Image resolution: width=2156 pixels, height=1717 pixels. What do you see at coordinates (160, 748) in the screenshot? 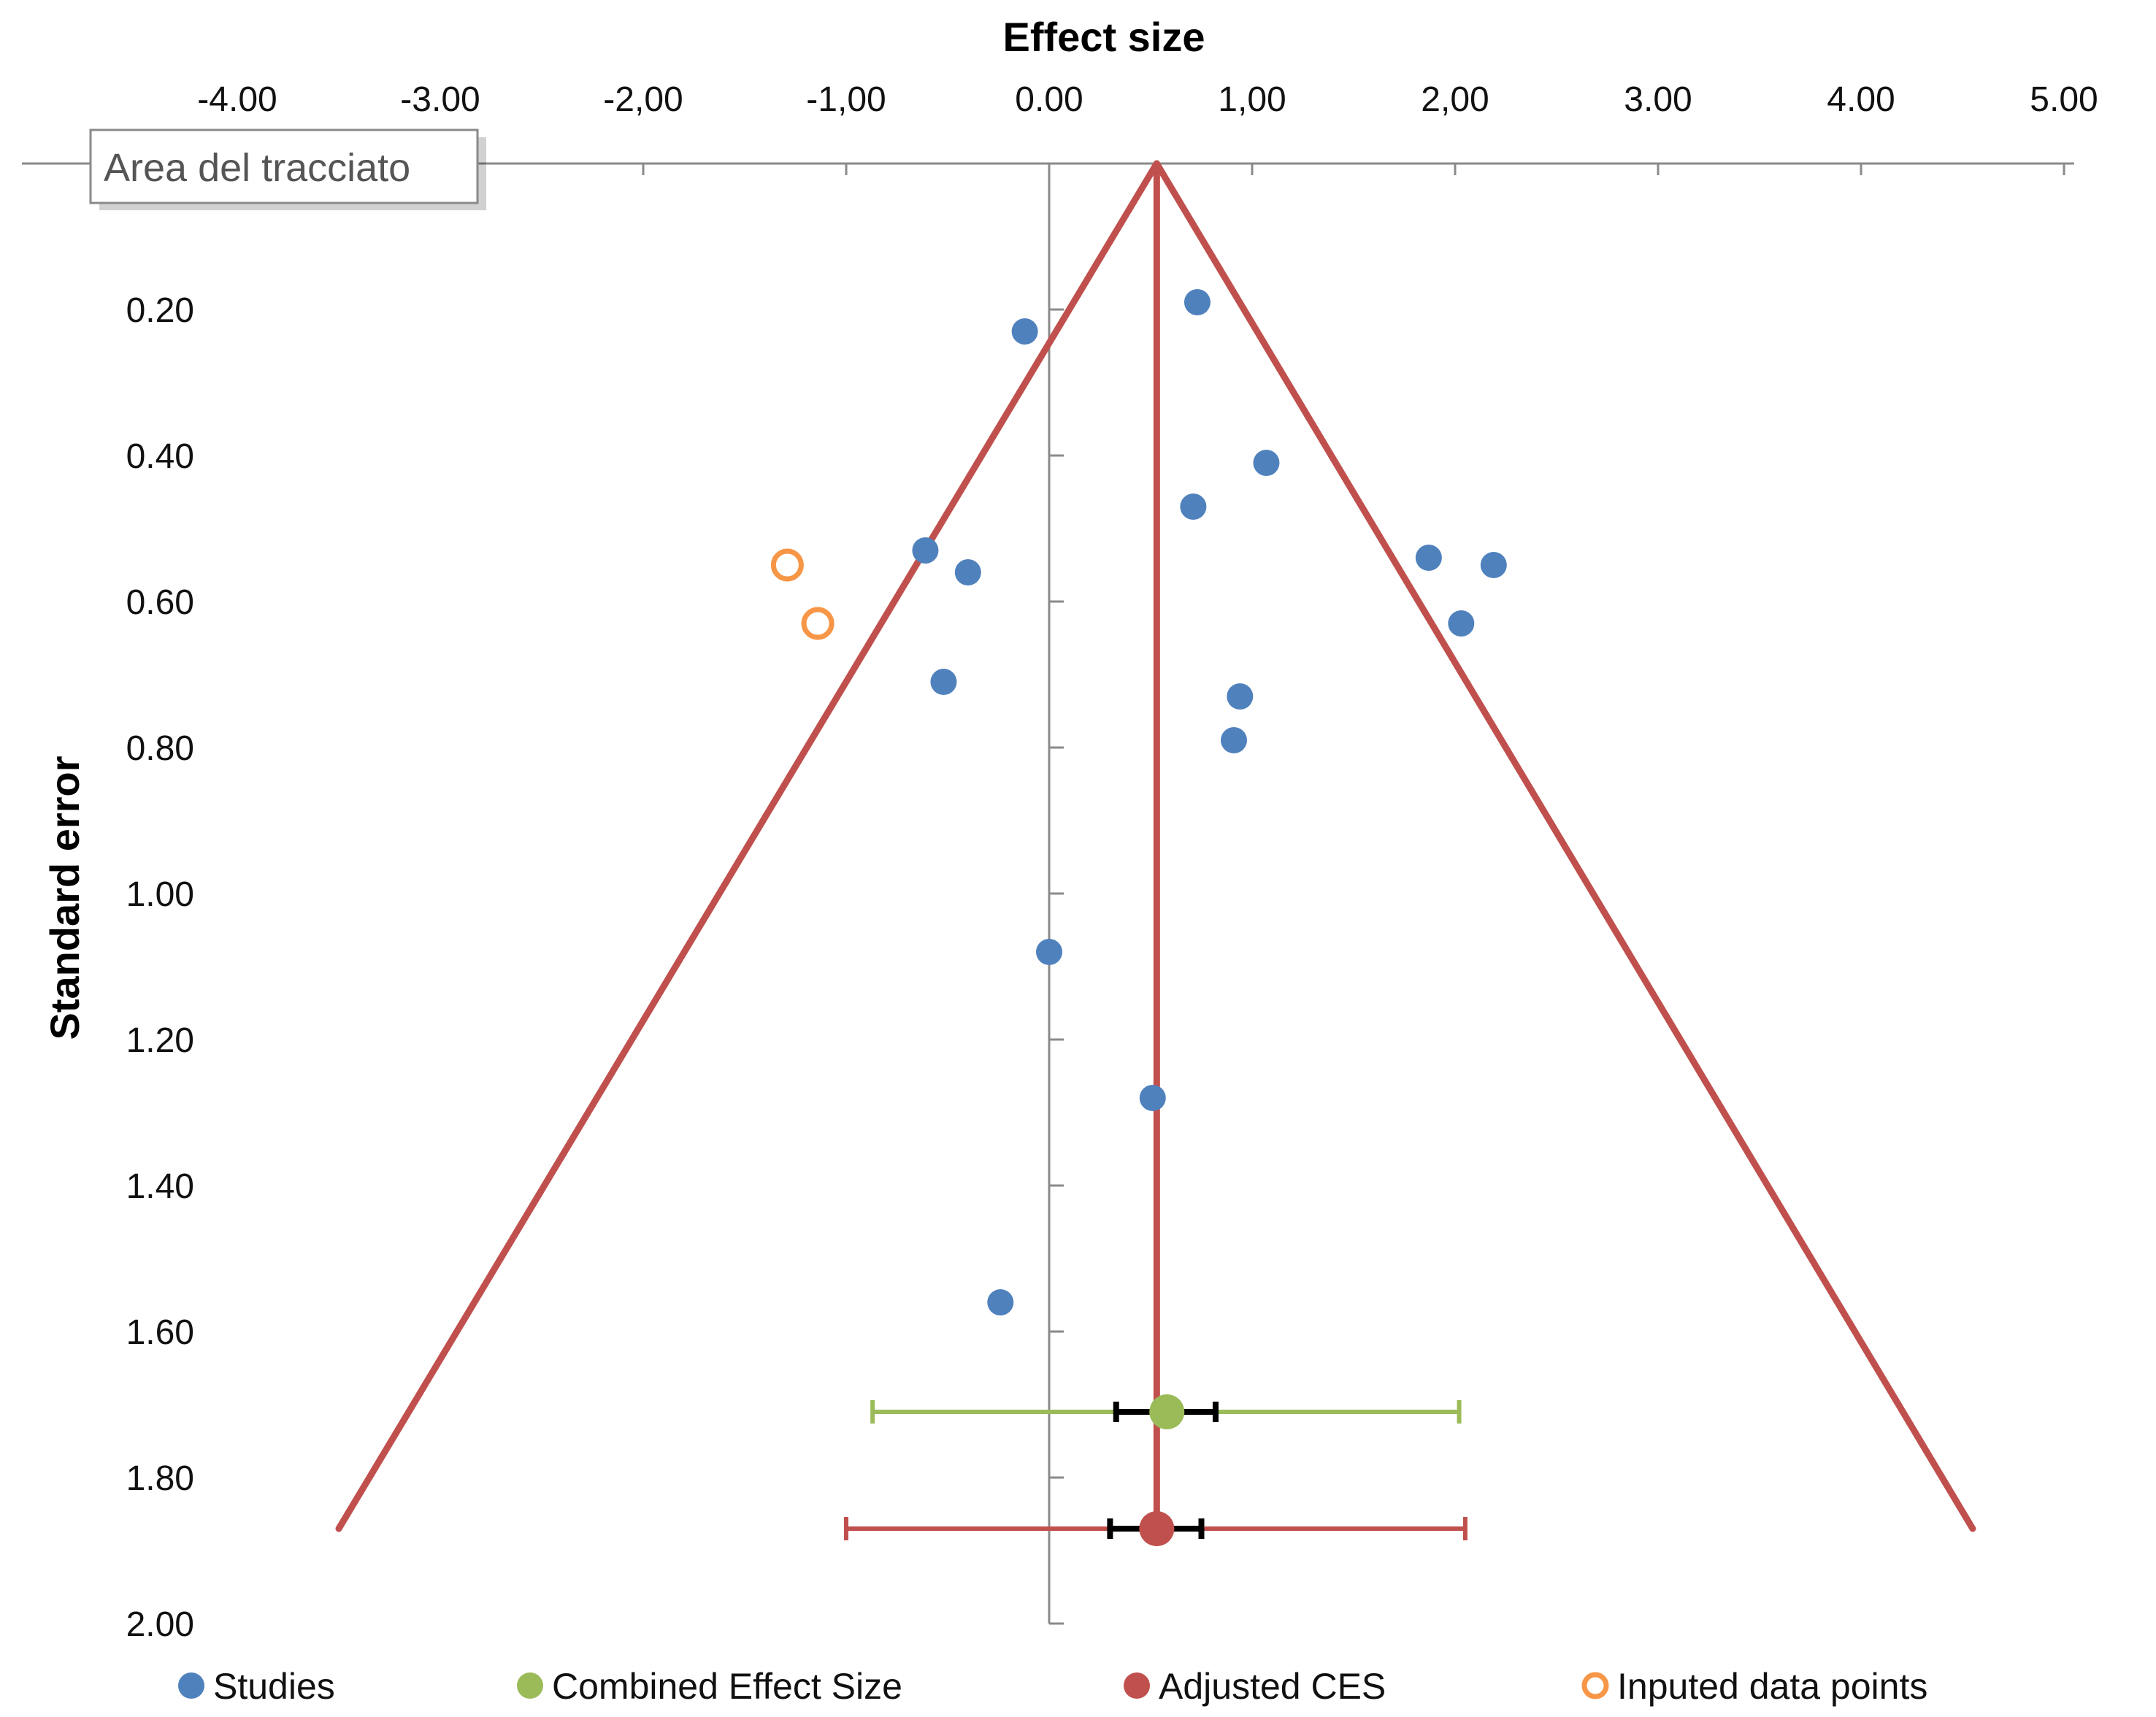
I see `y-tick-label: 0.80` at bounding box center [160, 748].